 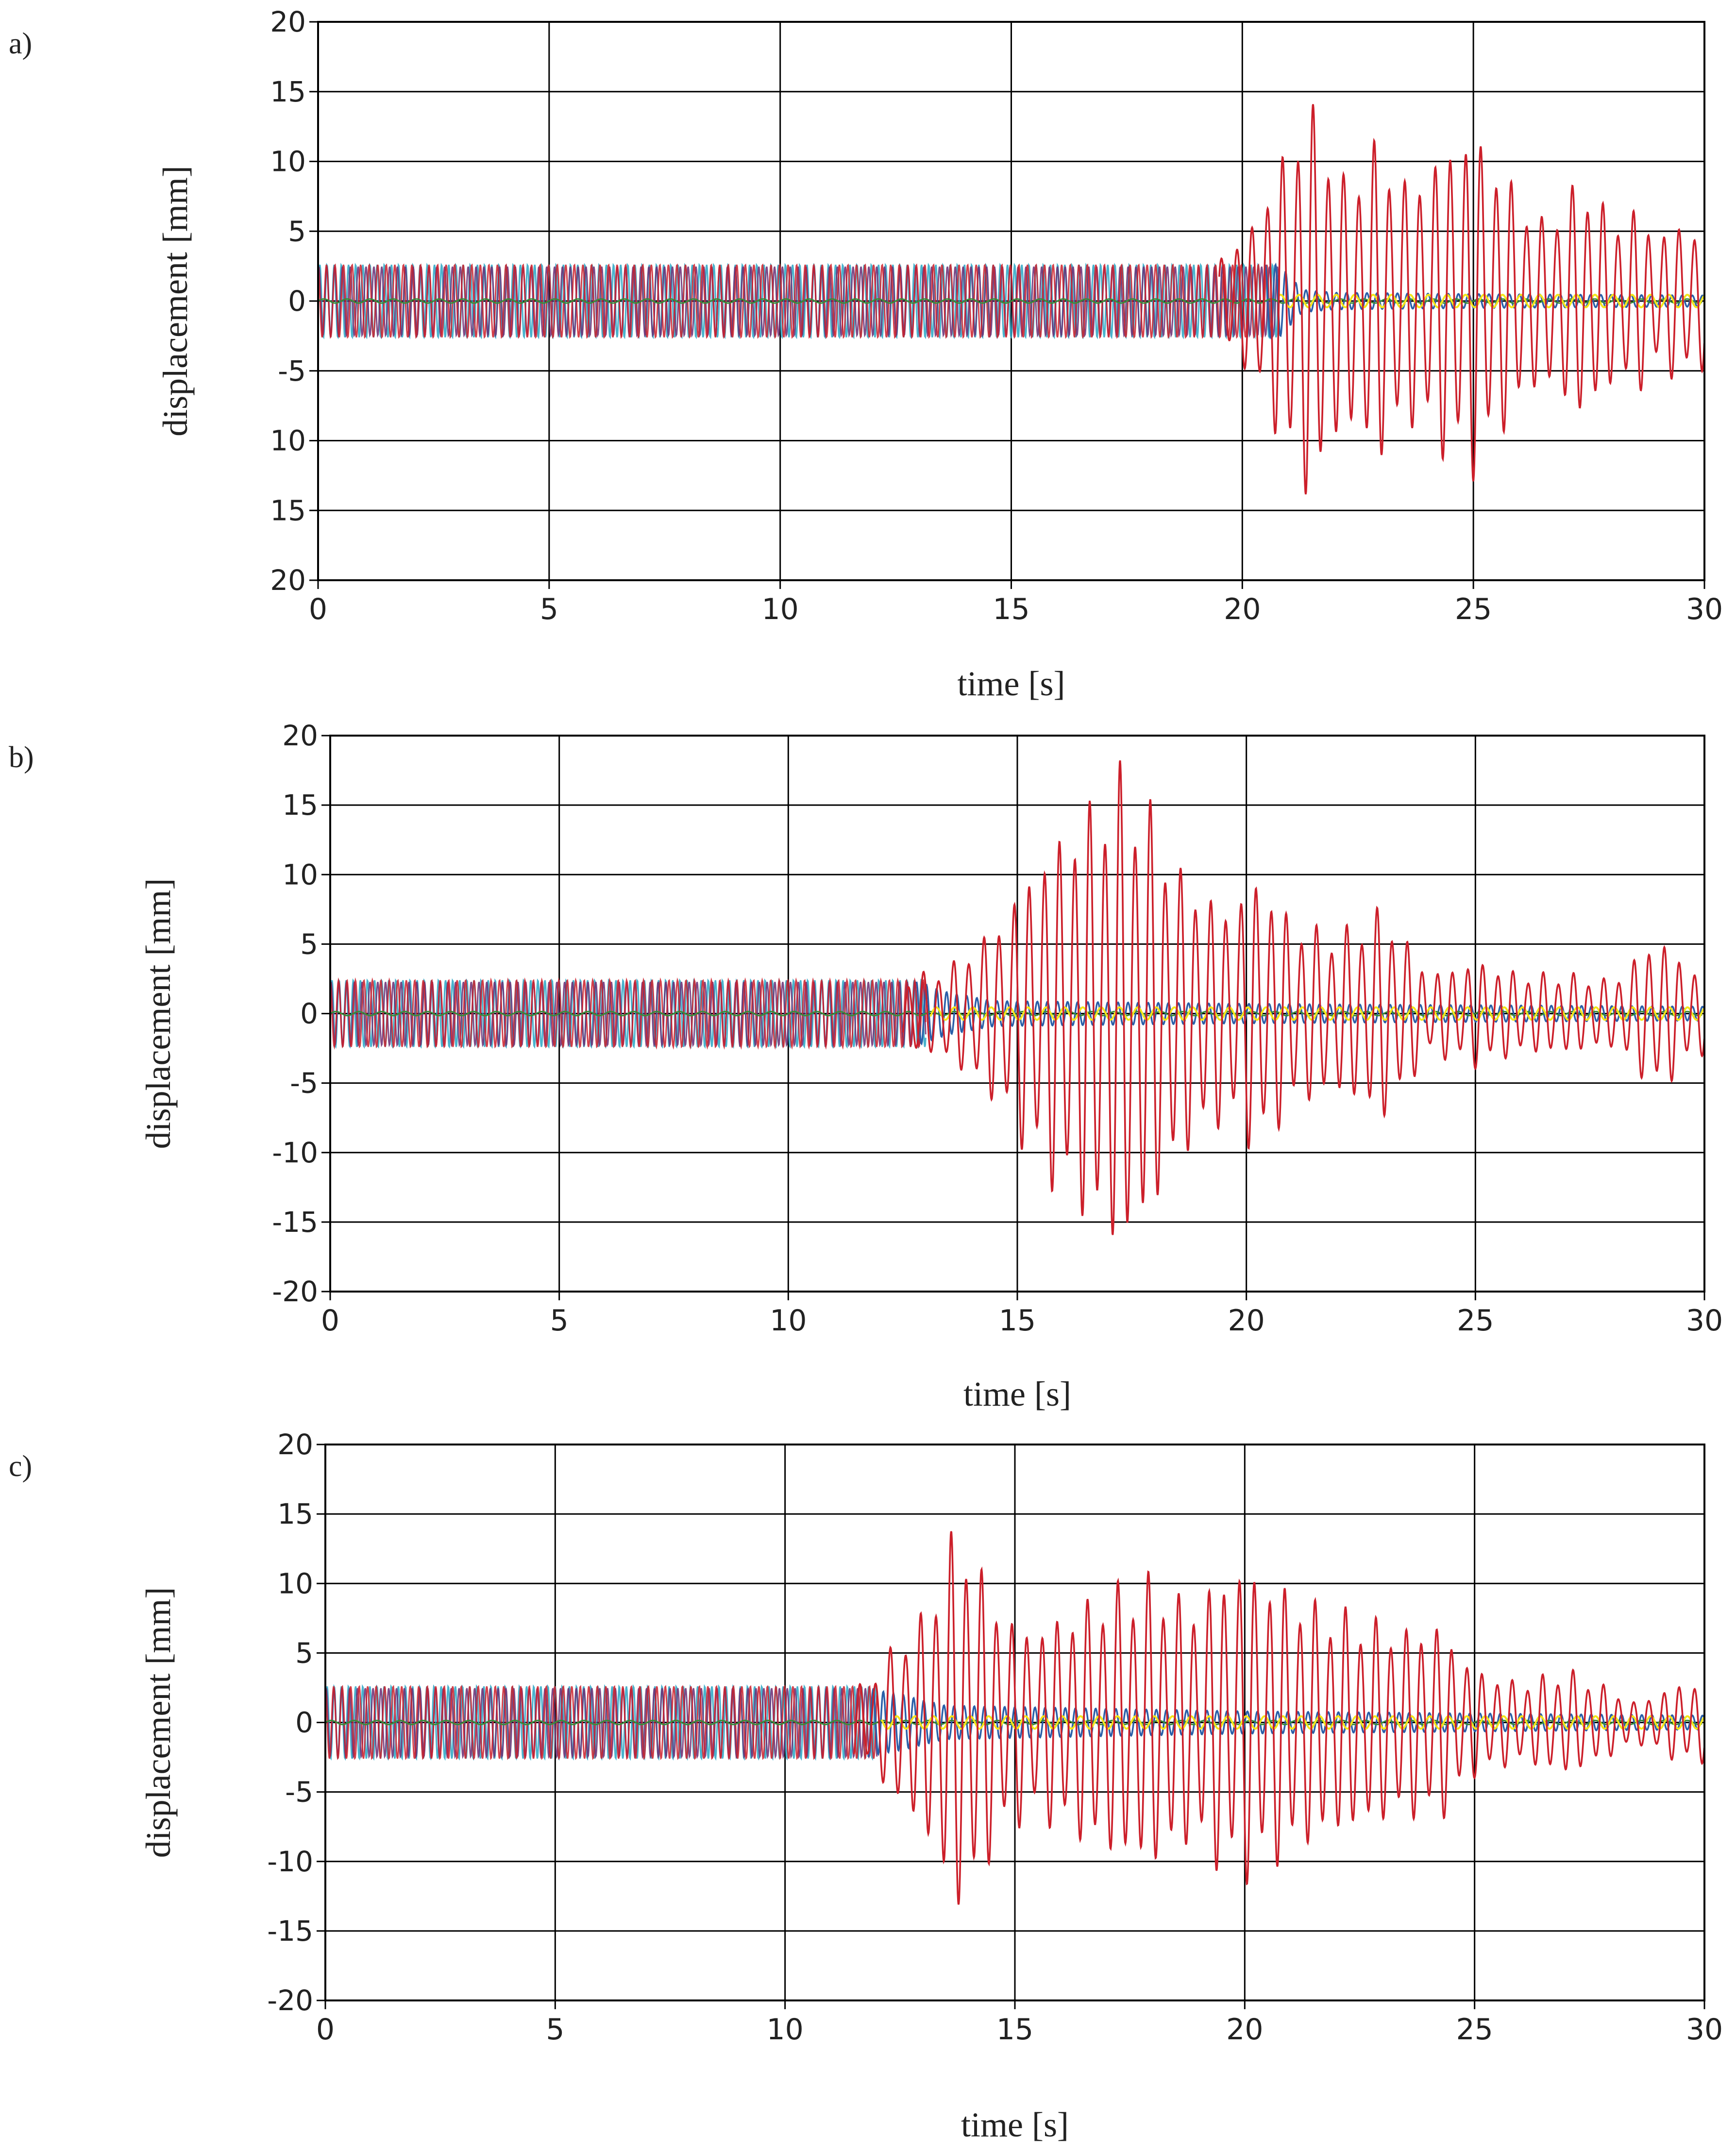 What do you see at coordinates (21, 758) in the screenshot?
I see `panel-label: b)` at bounding box center [21, 758].